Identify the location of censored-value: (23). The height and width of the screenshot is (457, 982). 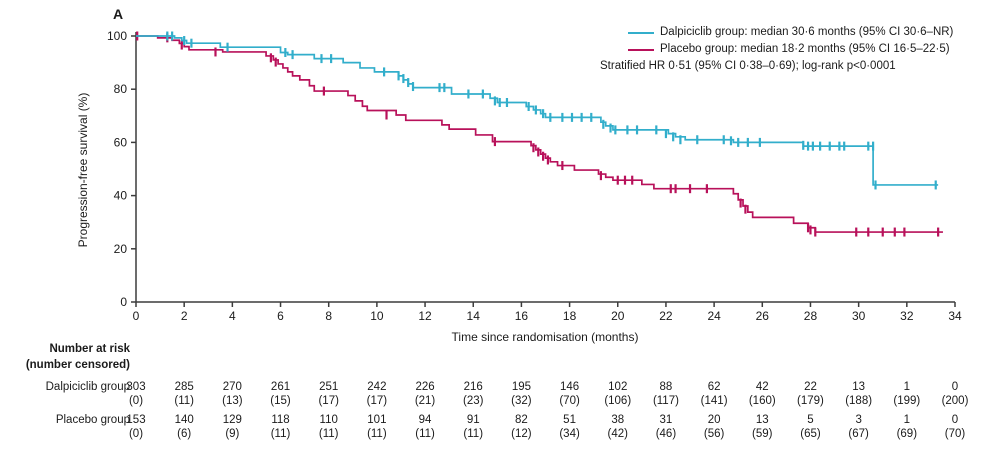
(473, 401).